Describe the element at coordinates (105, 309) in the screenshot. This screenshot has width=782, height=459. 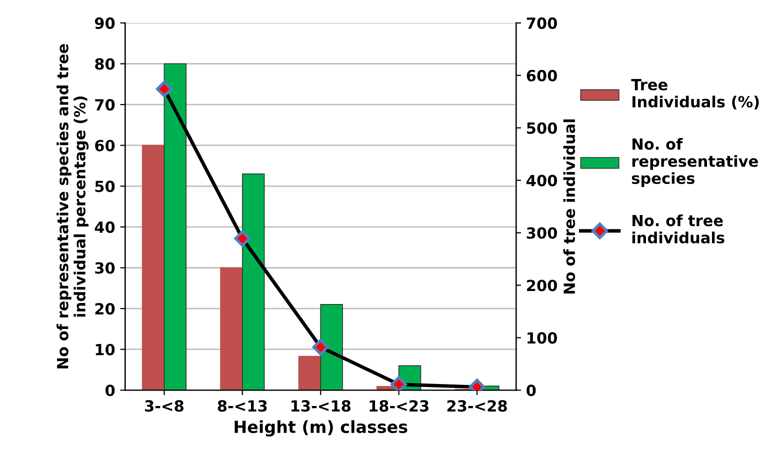
I see `y-tick-label: 20` at that location.